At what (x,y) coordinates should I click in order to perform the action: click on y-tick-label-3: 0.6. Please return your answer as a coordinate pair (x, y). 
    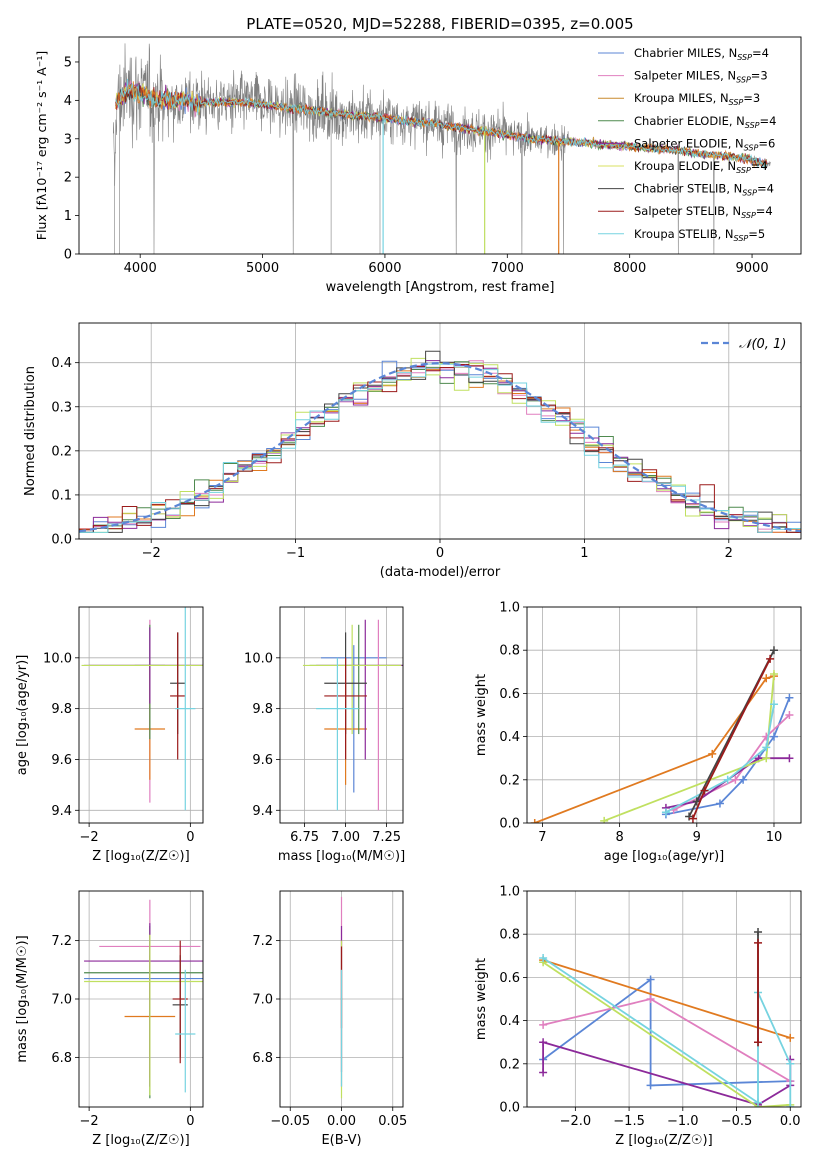
    Looking at the image, I should click on (509, 694).